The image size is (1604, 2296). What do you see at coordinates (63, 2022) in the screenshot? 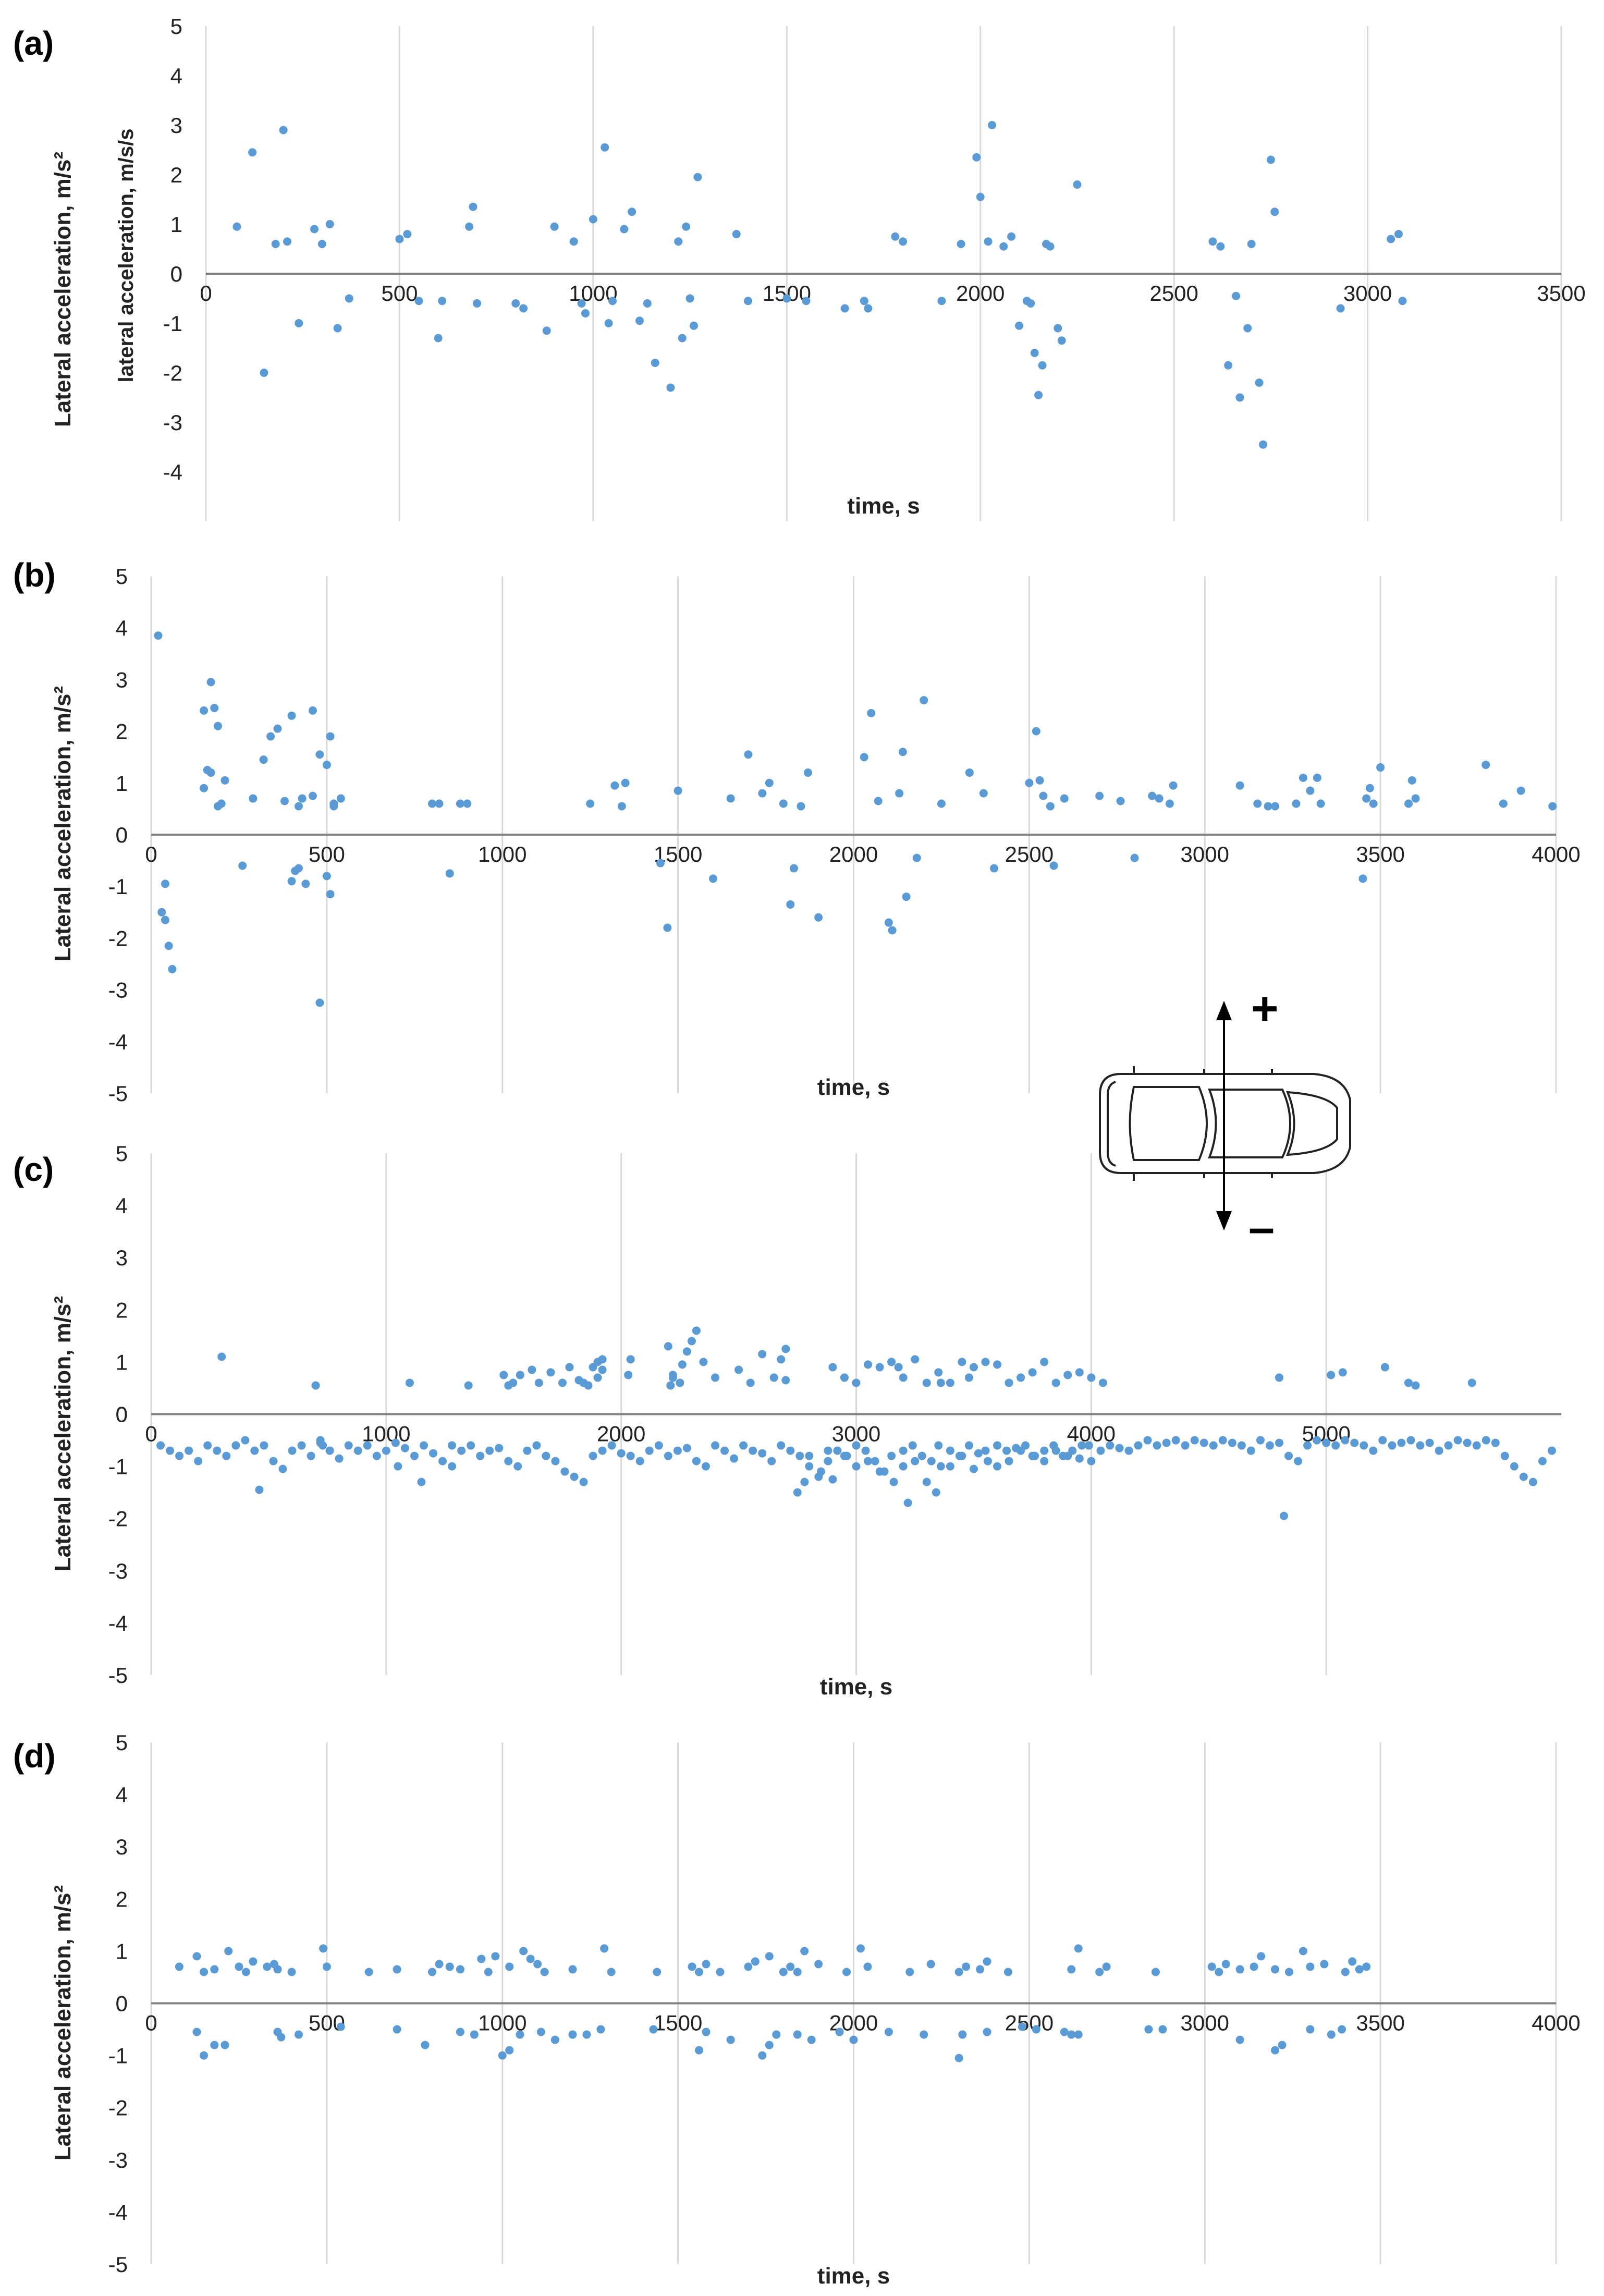
I see `y-axis-title-d: Lateral acceleration, m/s²` at bounding box center [63, 2022].